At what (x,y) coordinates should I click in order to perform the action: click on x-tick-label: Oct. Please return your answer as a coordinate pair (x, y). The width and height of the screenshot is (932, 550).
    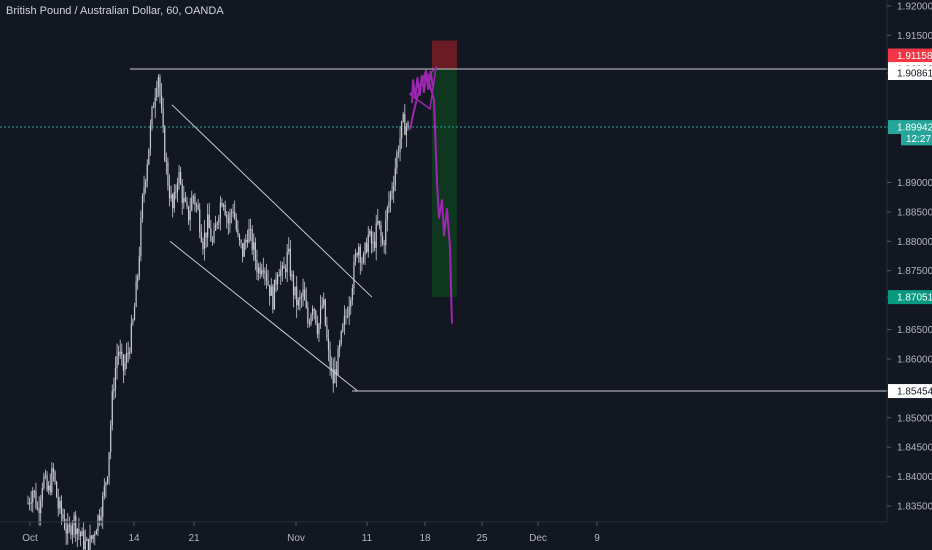
    Looking at the image, I should click on (30, 538).